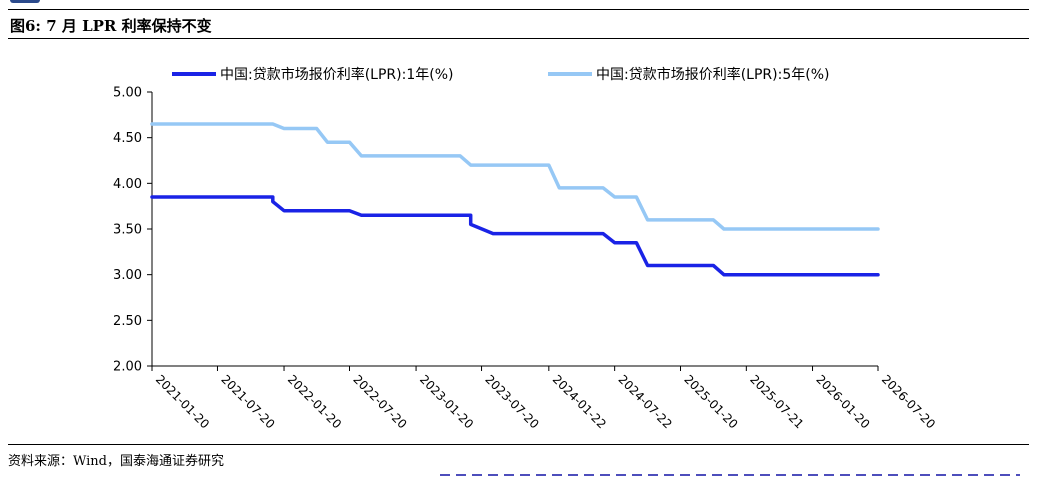 The width and height of the screenshot is (1038, 483). Describe the element at coordinates (111, 26) in the screenshot. I see `figure-title: 图6: 7 月 LPR 利率保持不变` at that location.